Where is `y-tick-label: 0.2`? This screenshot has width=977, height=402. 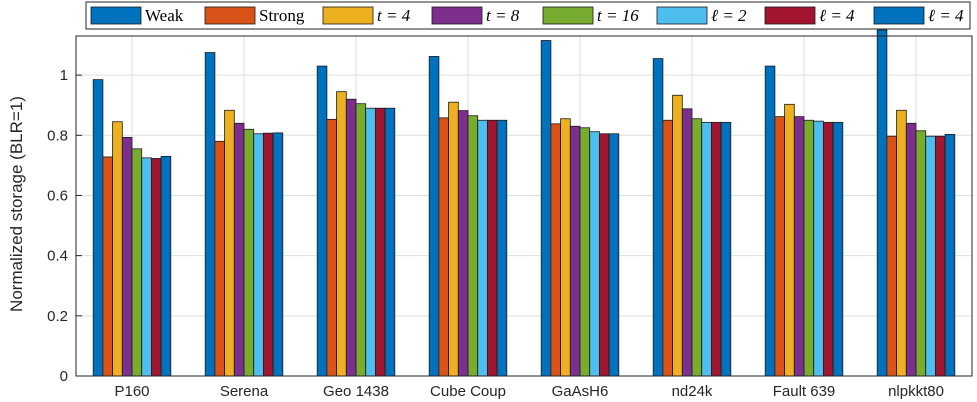
y-tick-label: 0.2 is located at coordinates (57, 316).